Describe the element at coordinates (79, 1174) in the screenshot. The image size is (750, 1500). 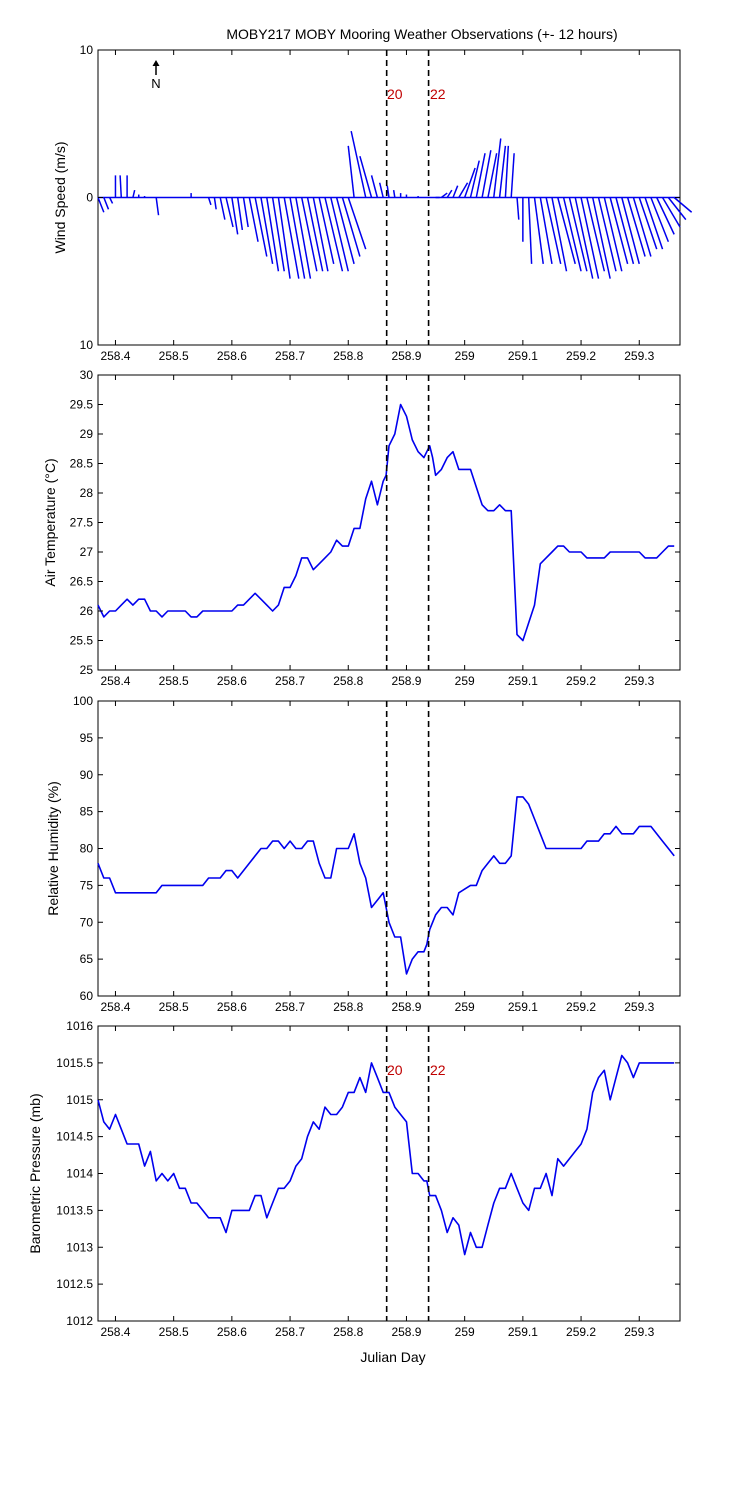
I see `pressure-ytick-label: 1014` at that location.